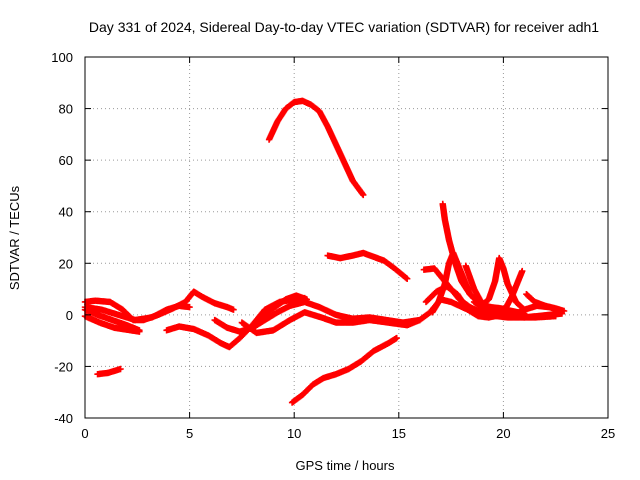  Describe the element at coordinates (69, 315) in the screenshot. I see `y-tick-label: 0` at that location.